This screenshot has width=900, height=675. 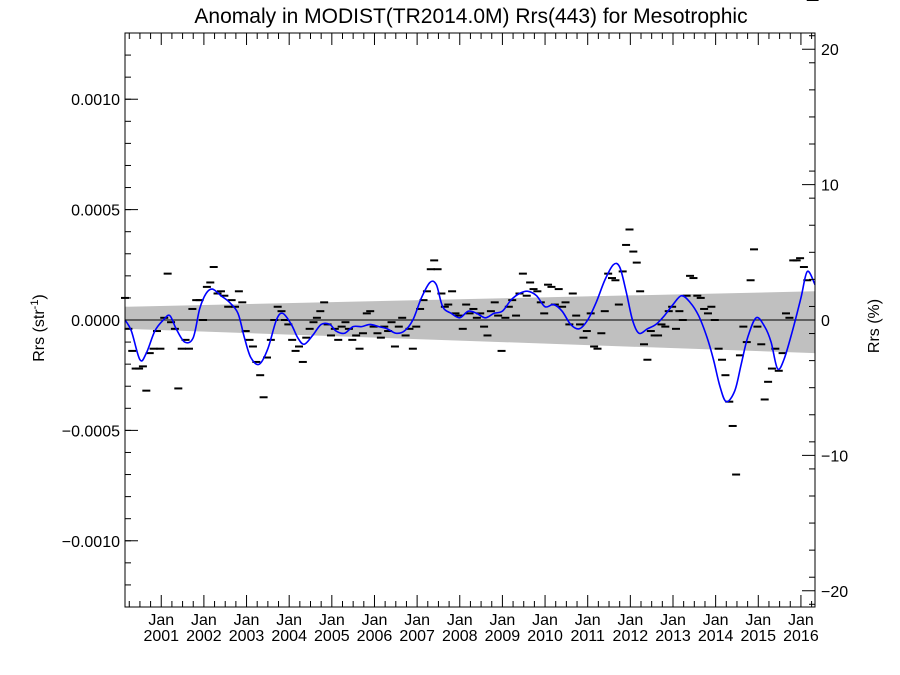 I want to click on y-axis-left-label-end: ), so click(x=39, y=296).